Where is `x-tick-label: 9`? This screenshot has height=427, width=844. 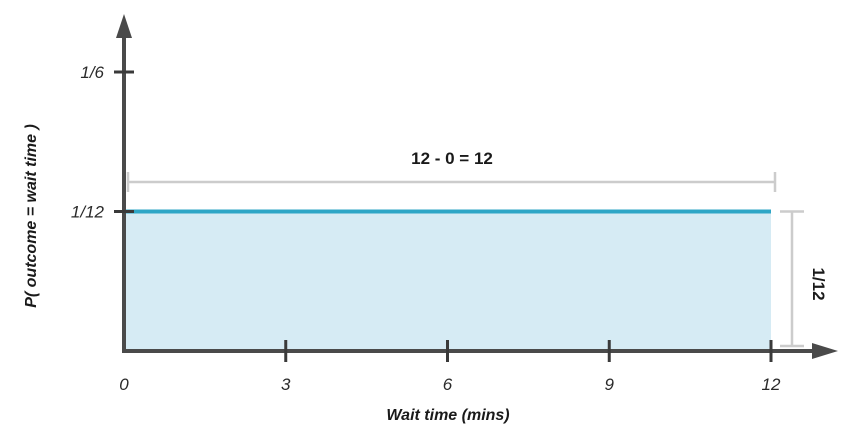 x-tick-label: 9 is located at coordinates (610, 384).